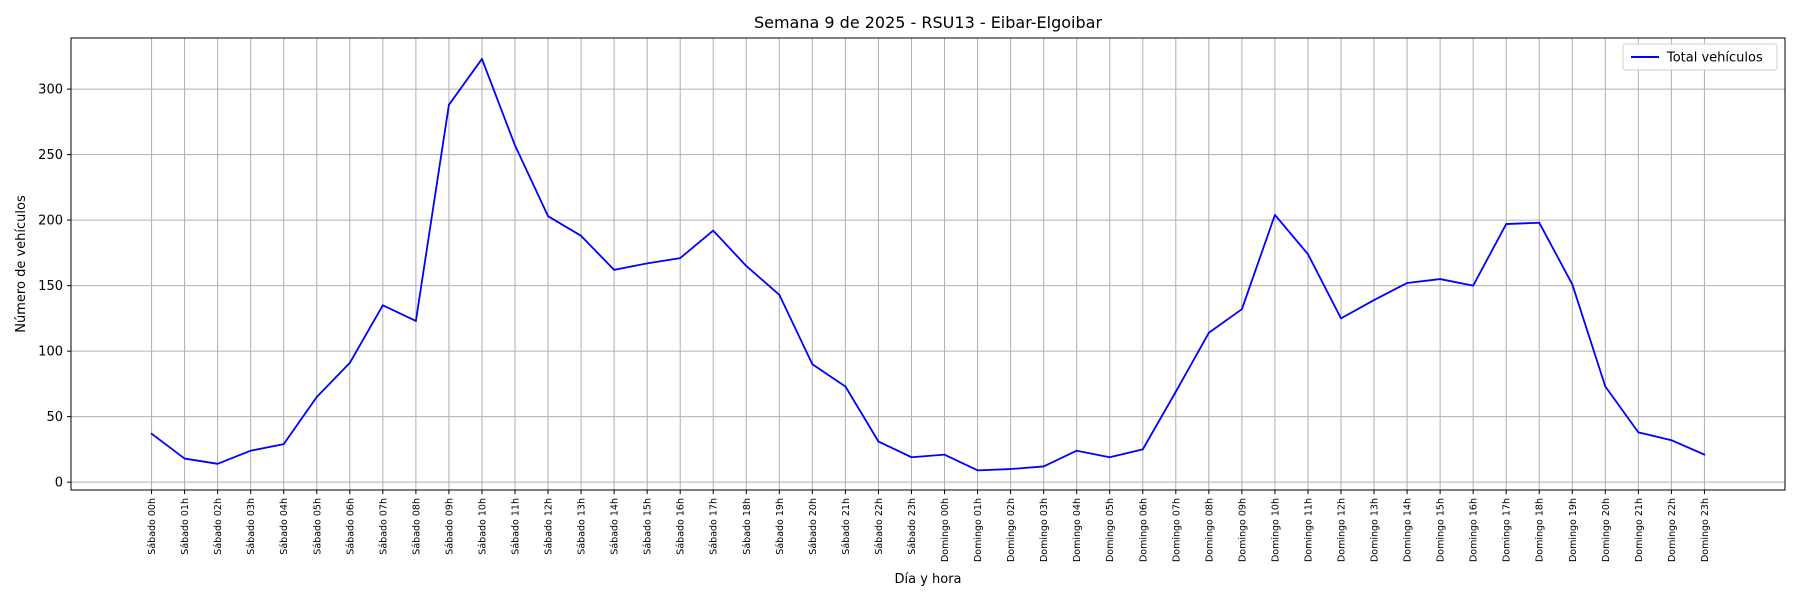  Describe the element at coordinates (1242, 530) in the screenshot. I see `x-tick-label: Domingo 09h` at that location.